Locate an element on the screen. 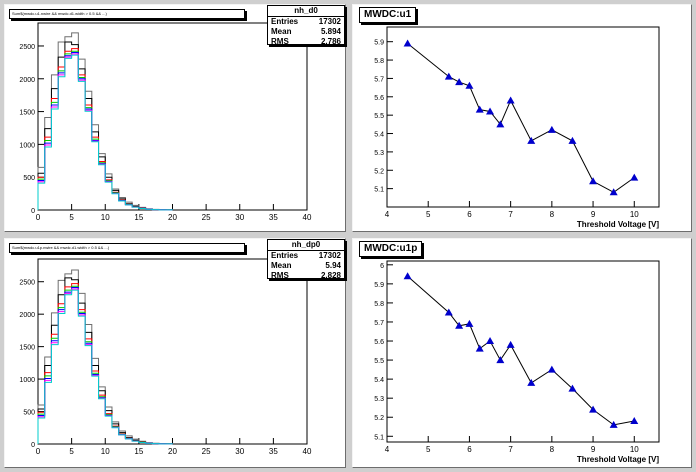  y-tick-label: 5.2 is located at coordinates (379, 418).